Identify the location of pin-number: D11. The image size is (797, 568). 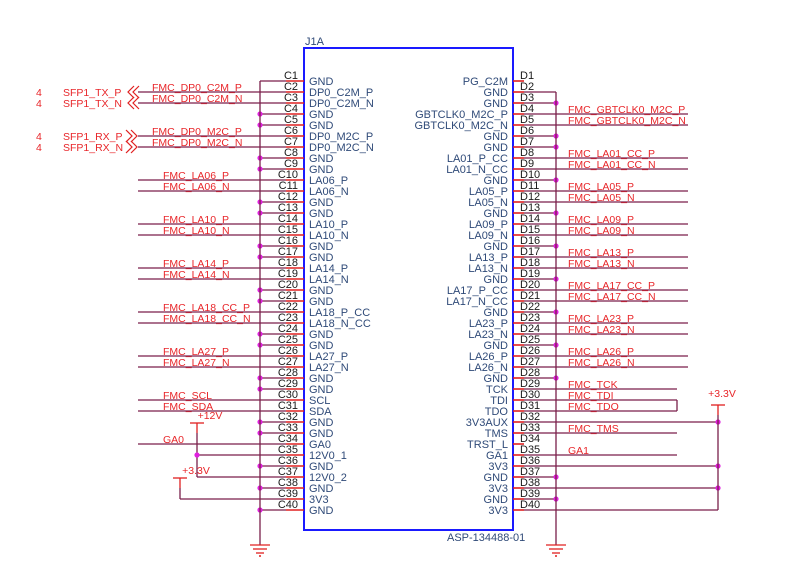
(529, 186).